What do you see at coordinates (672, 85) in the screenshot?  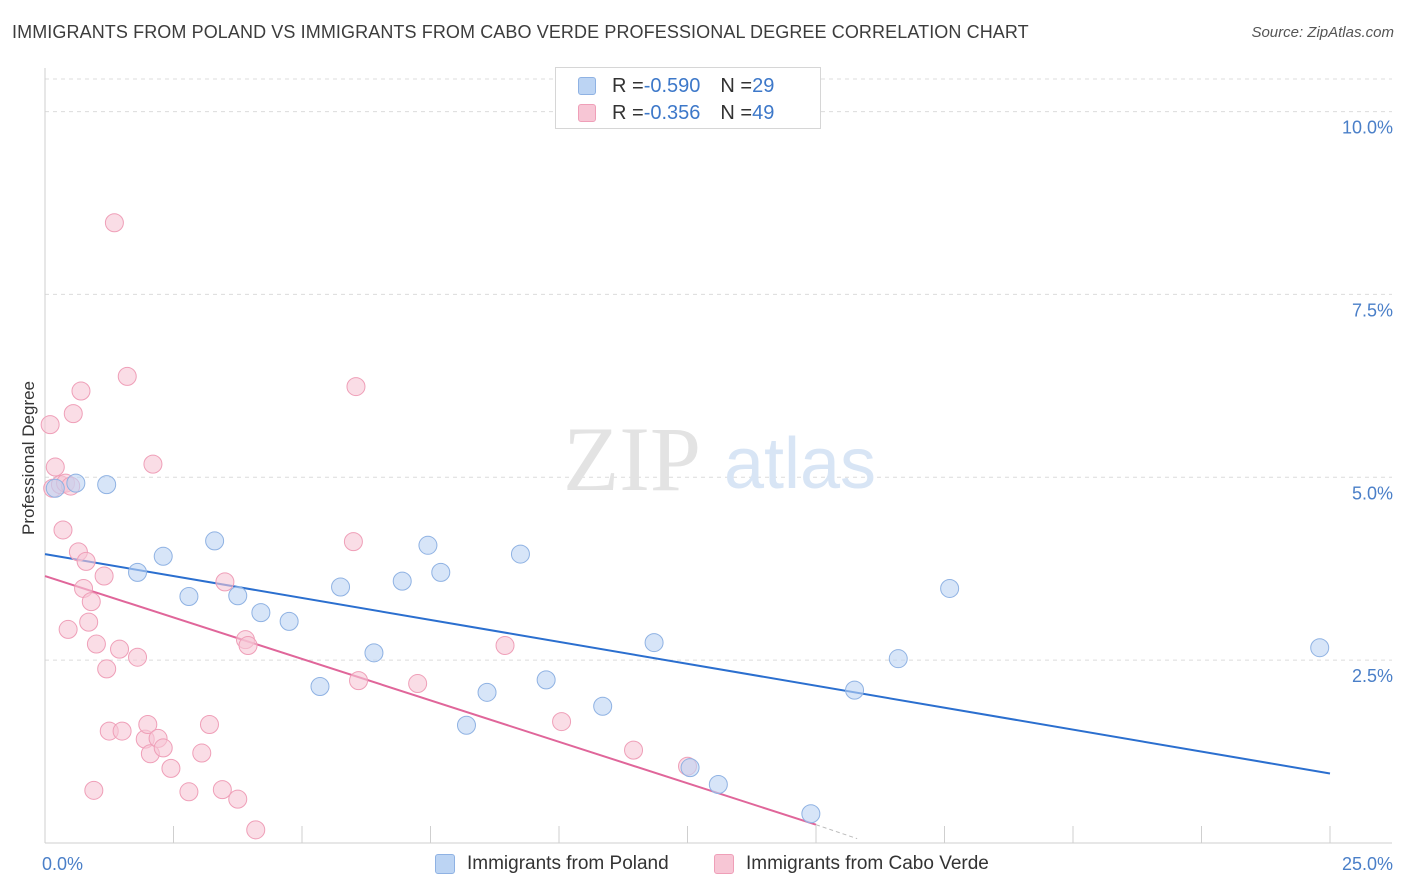 I see `legend-poland-r: -0.590` at bounding box center [672, 85].